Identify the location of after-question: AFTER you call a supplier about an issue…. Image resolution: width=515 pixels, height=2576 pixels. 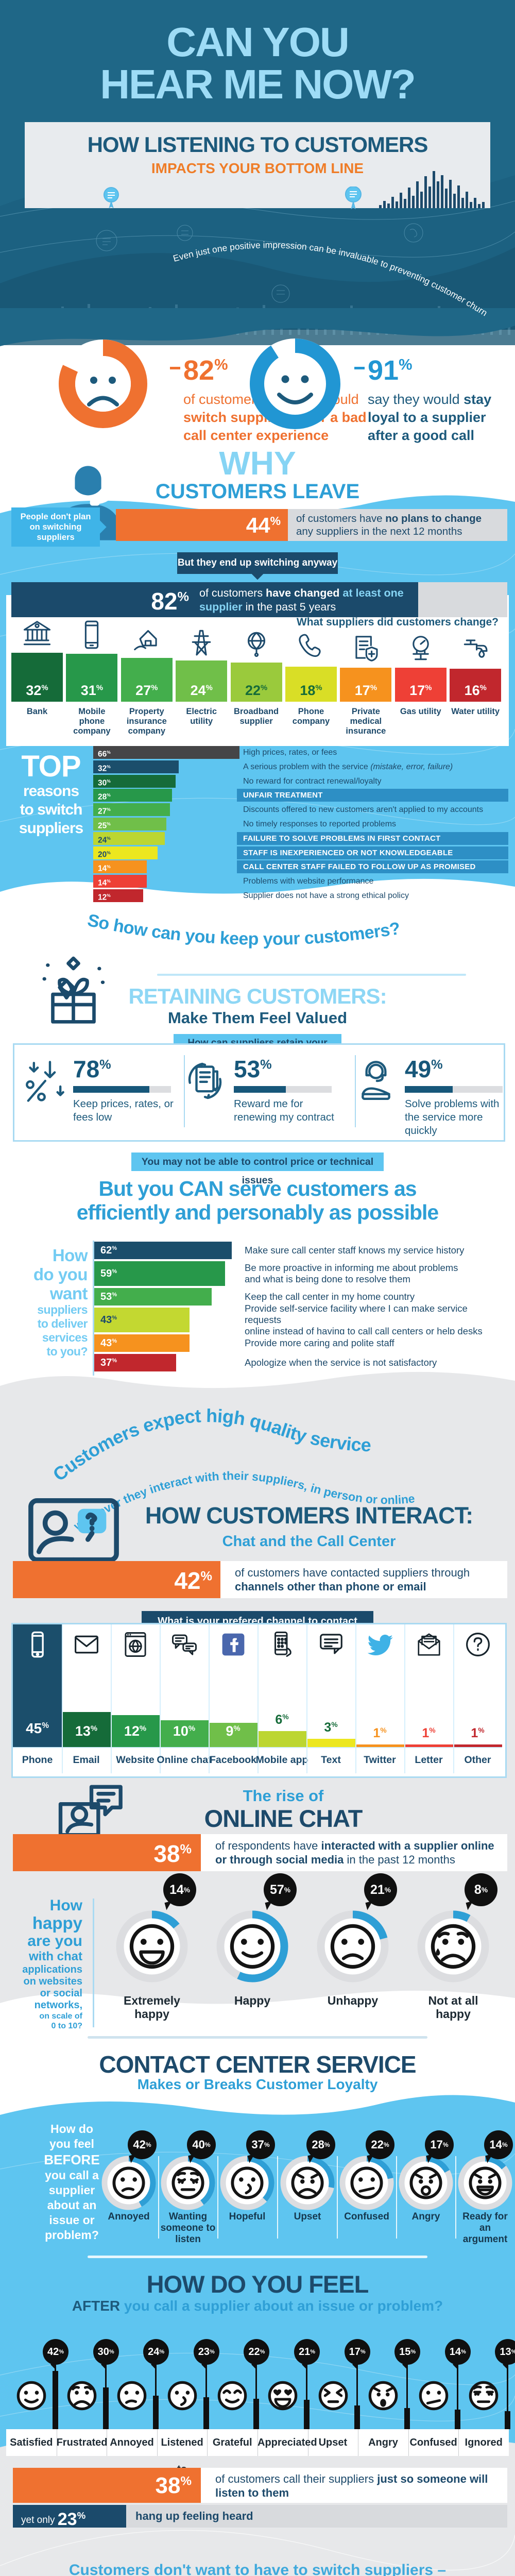
(257, 2306).